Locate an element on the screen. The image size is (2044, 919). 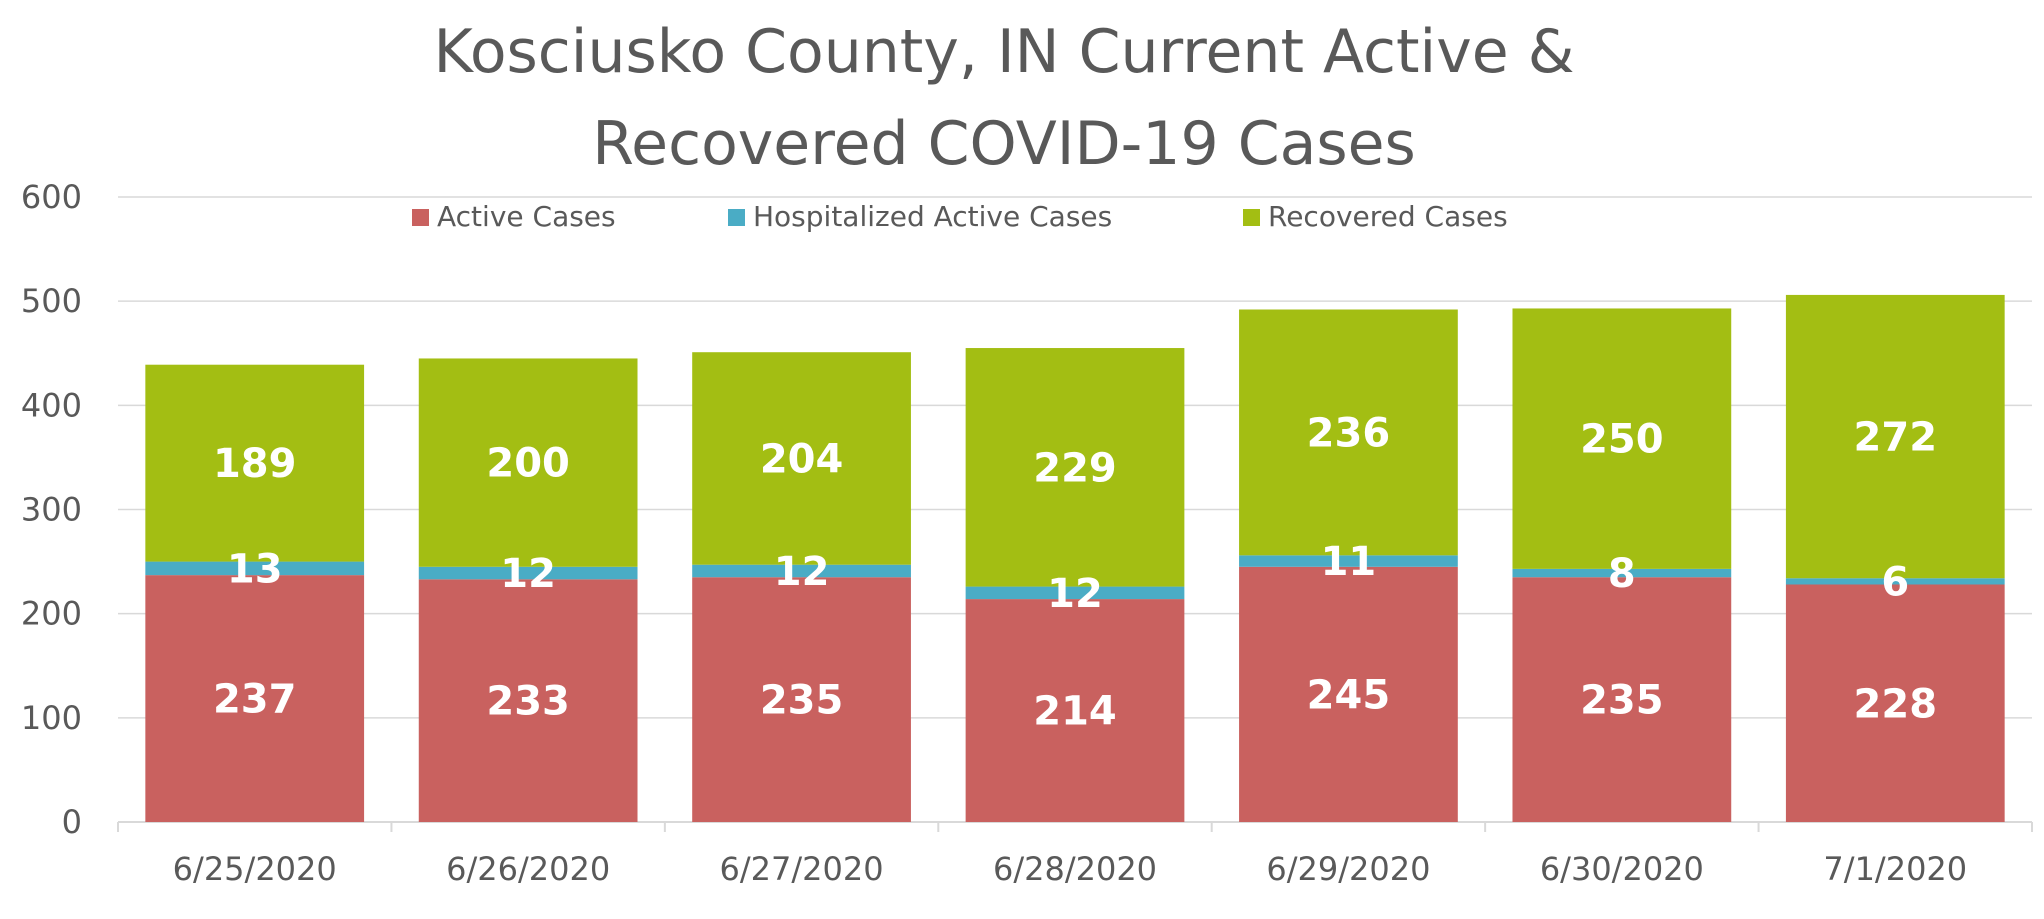
data-label: 11 is located at coordinates (1349, 562).